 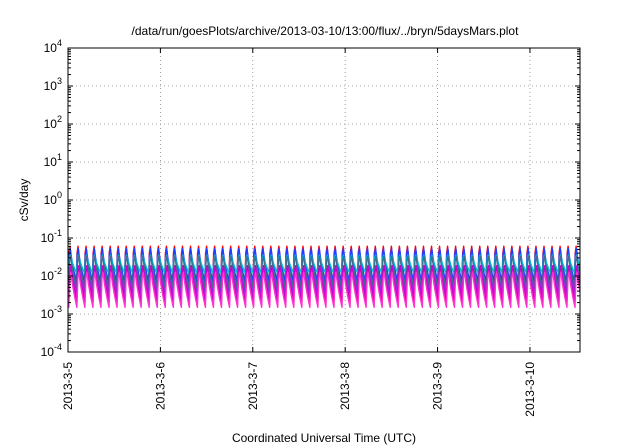 What do you see at coordinates (51, 312) in the screenshot?
I see `y-tick-label: 10⁻³` at bounding box center [51, 312].